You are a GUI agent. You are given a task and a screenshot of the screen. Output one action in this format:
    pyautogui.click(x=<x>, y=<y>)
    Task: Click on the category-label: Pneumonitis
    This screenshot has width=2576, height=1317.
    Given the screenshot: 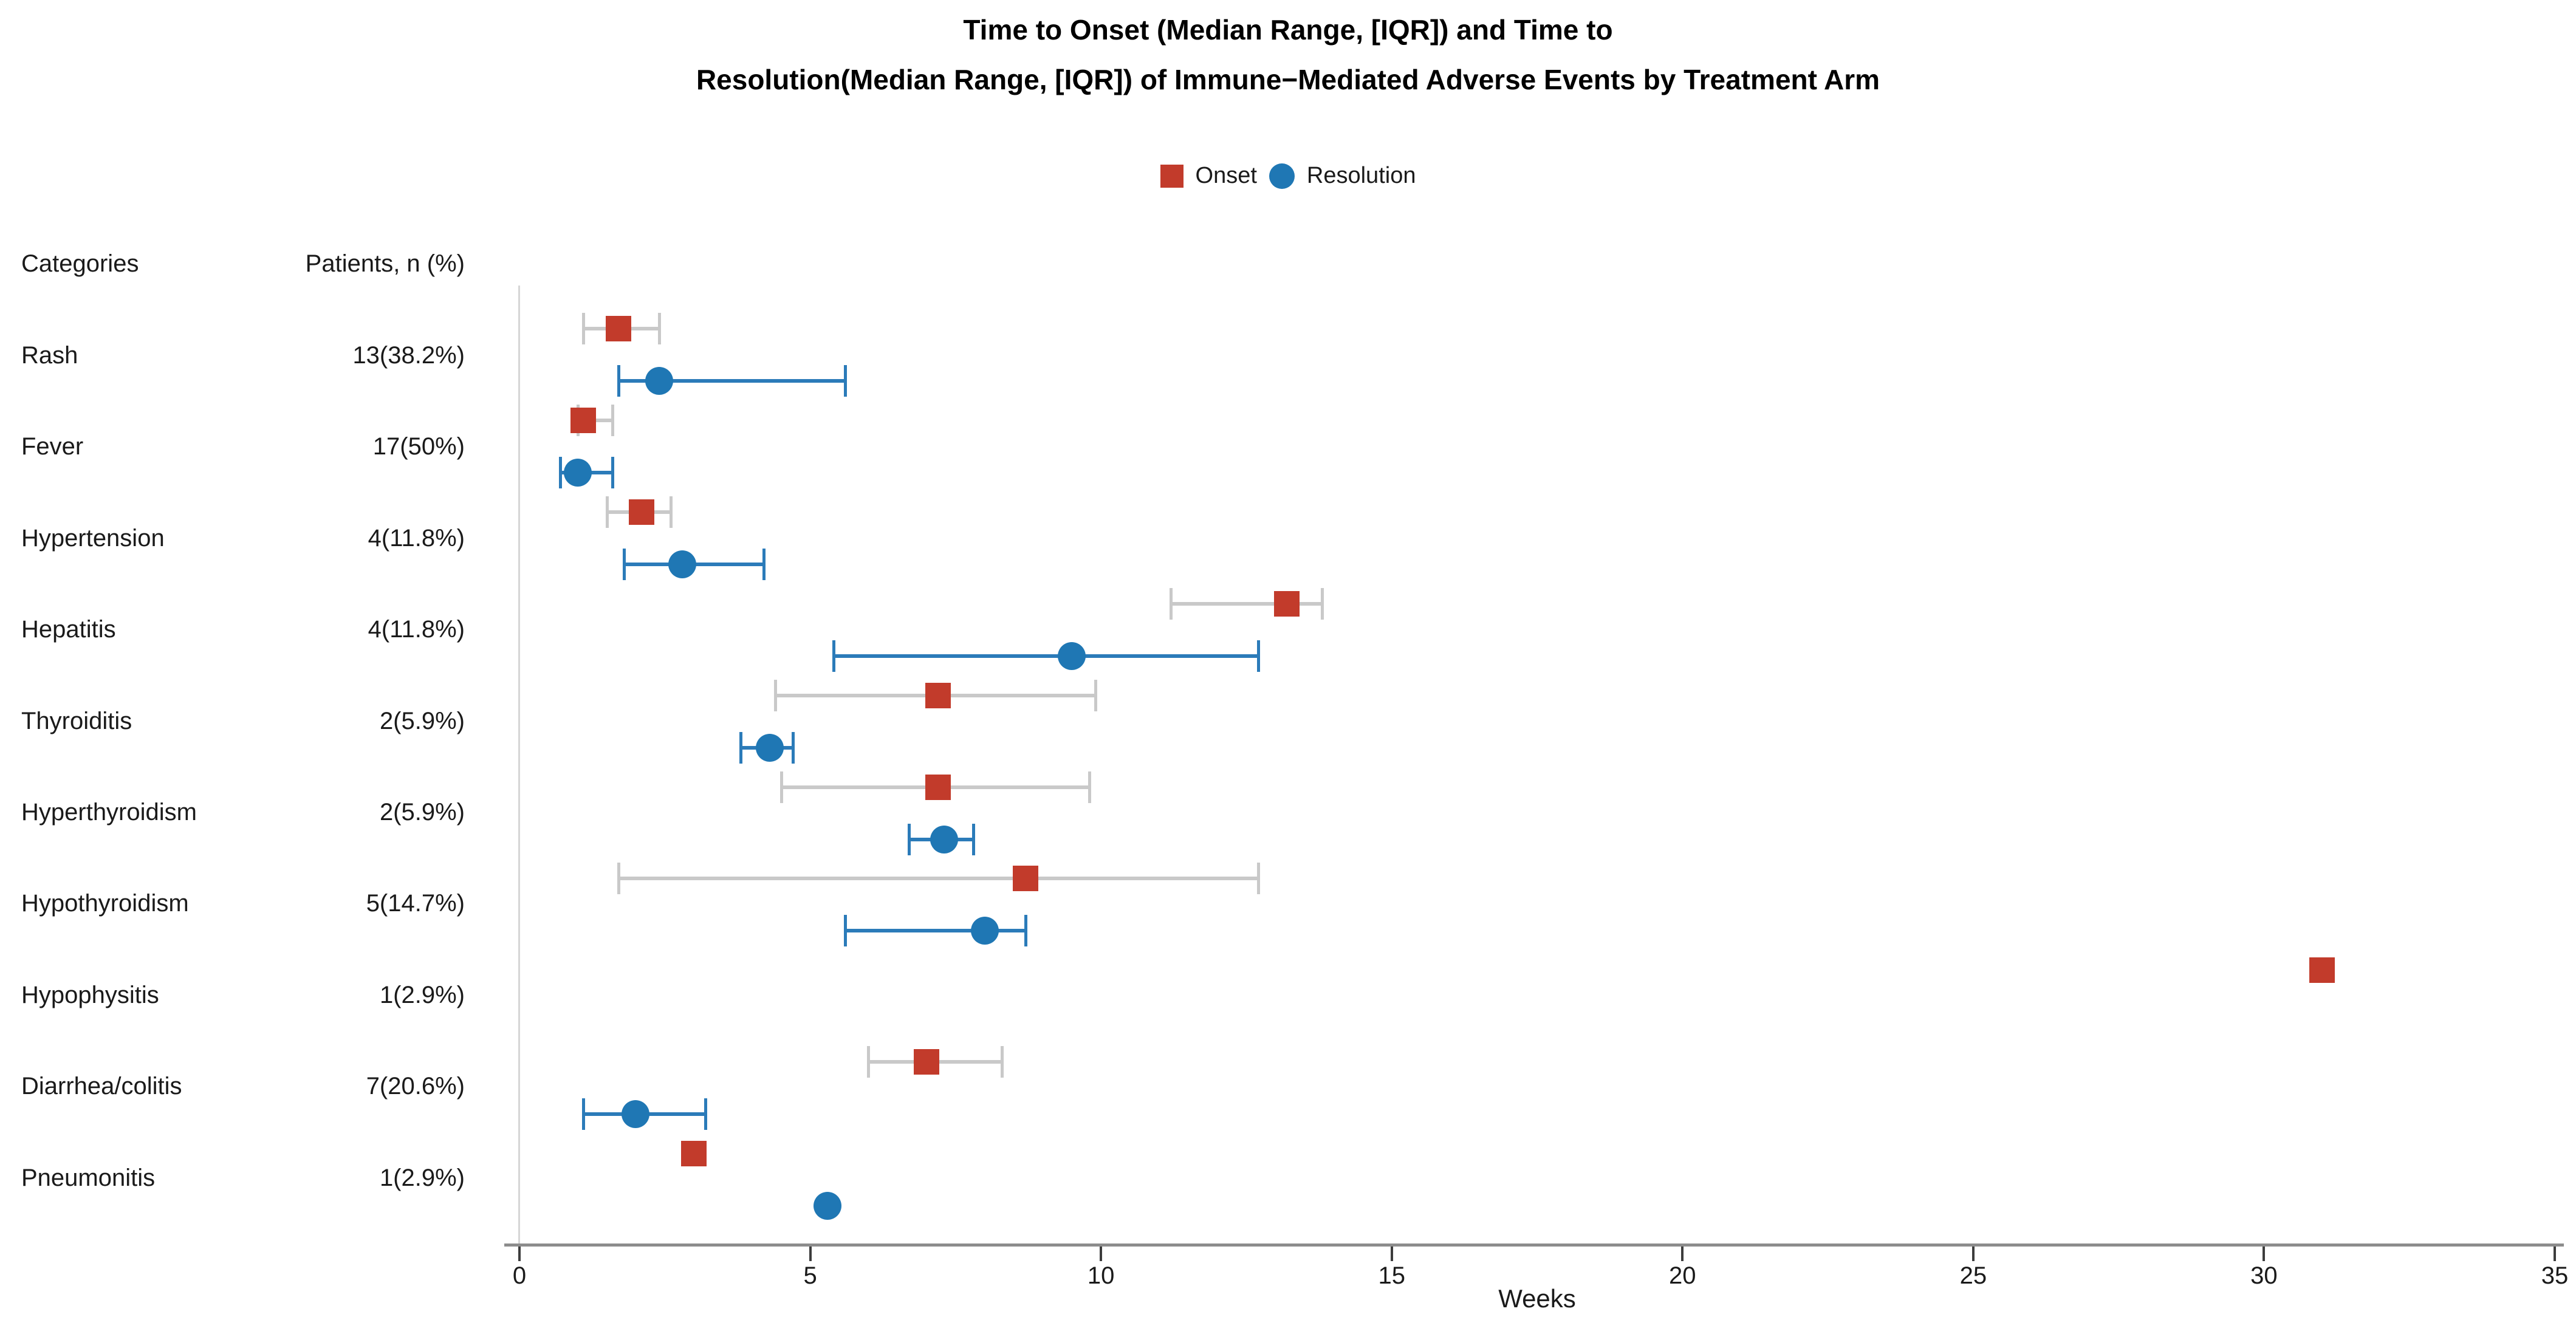 What is the action you would take?
    pyautogui.click(x=88, y=1177)
    